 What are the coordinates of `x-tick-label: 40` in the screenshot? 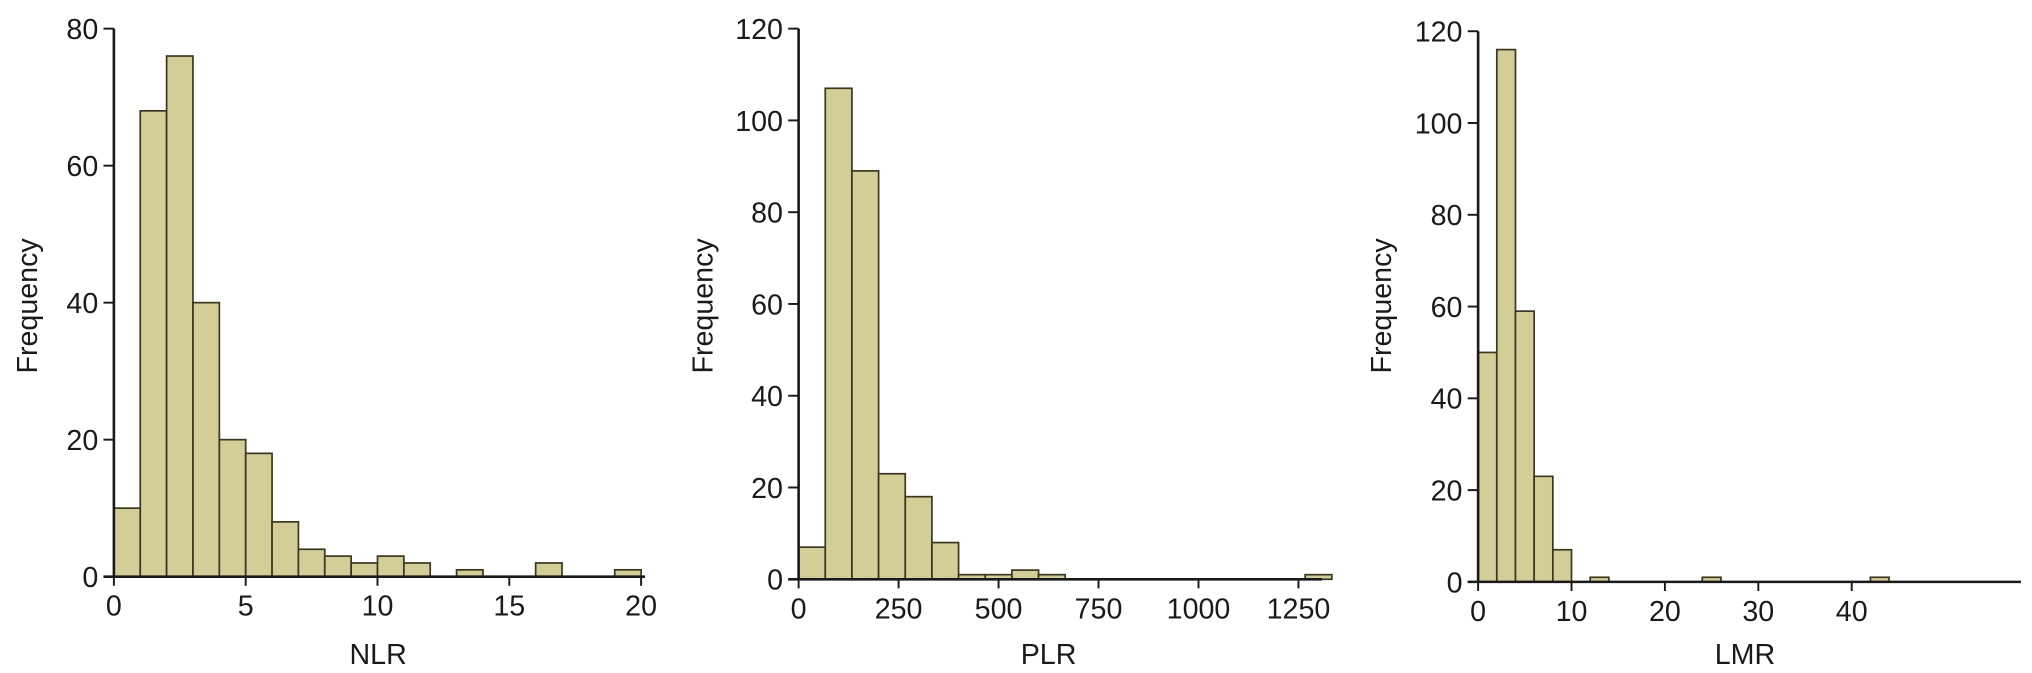 It's located at (1852, 612).